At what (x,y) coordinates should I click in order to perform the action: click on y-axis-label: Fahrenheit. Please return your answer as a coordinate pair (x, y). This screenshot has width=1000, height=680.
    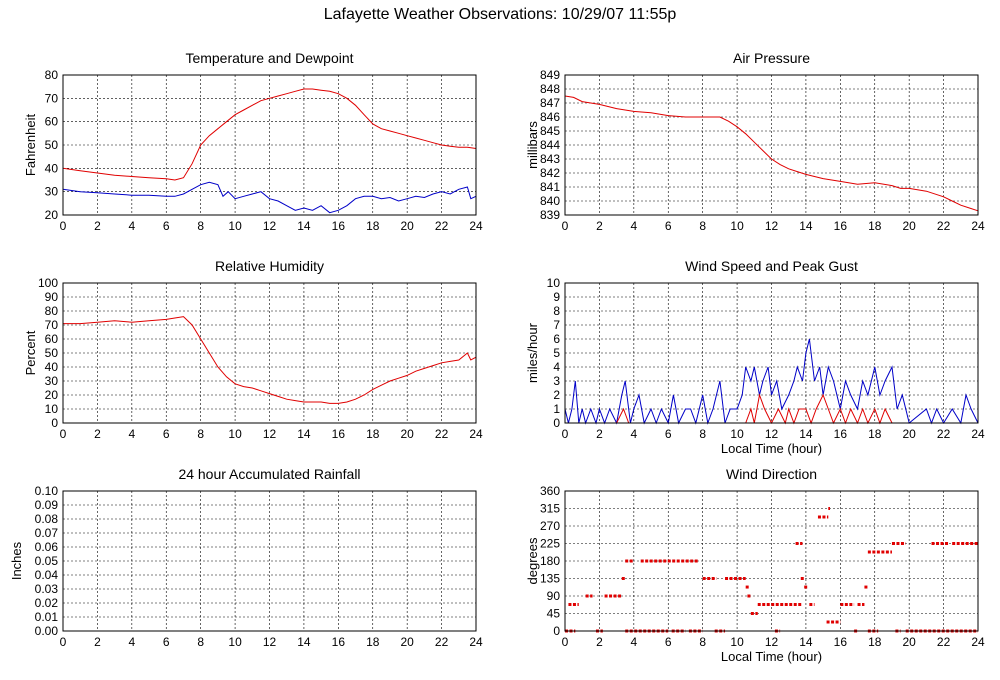
    Looking at the image, I should click on (30, 145).